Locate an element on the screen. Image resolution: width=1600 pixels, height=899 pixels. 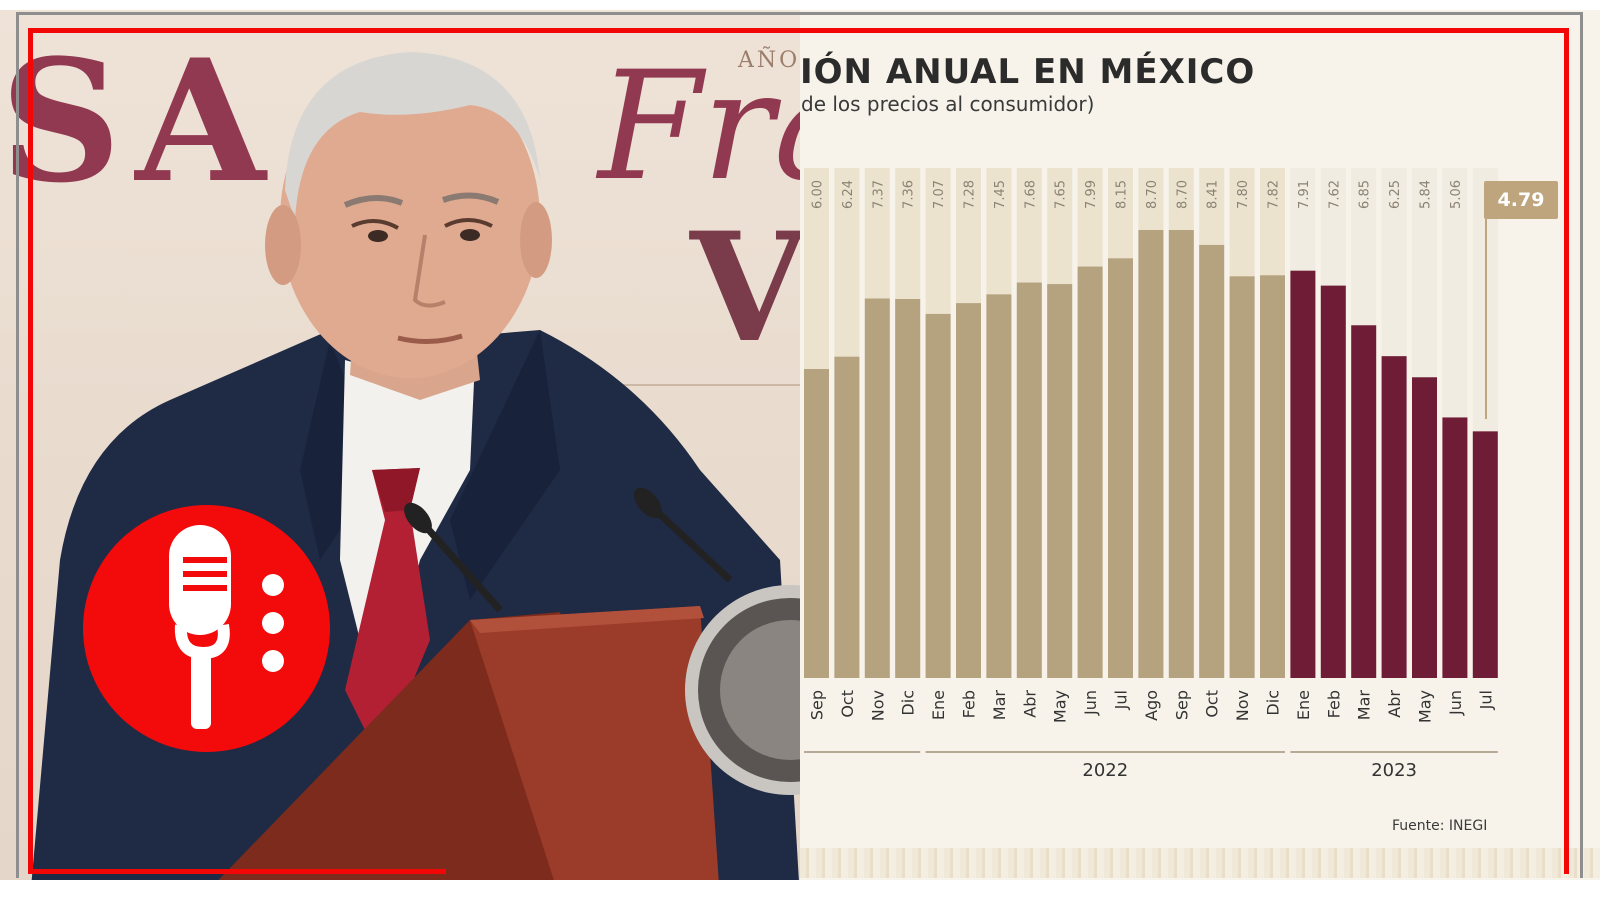
red-frame-right is located at coordinates (1566, 451).